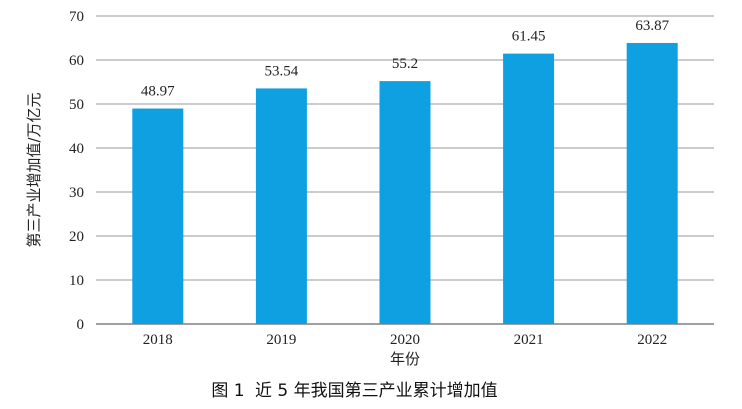  What do you see at coordinates (376, 391) in the screenshot?
I see `figure-caption: 近 5 年我国第三产业累计增加值` at bounding box center [376, 391].